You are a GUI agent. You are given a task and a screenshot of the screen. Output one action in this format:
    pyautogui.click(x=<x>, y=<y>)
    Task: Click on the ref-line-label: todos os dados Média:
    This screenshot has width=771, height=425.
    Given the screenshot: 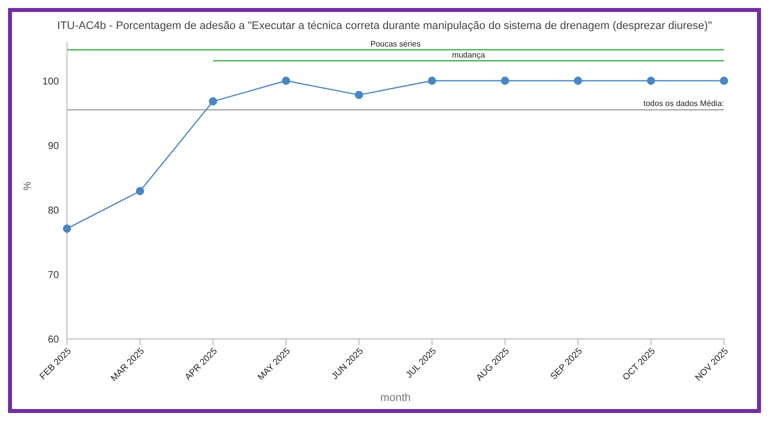 What is the action you would take?
    pyautogui.click(x=684, y=103)
    